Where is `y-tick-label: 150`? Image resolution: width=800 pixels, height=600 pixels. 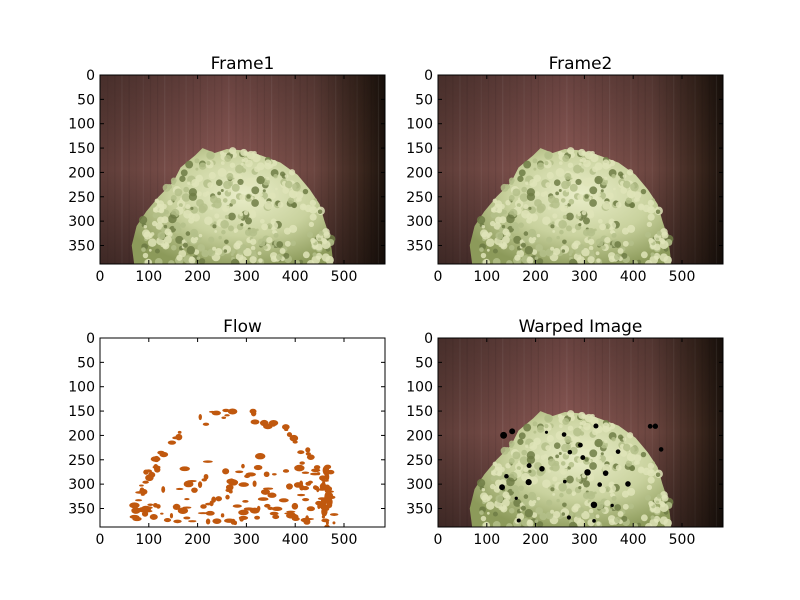
y-tick-label: 150 is located at coordinates (419, 412).